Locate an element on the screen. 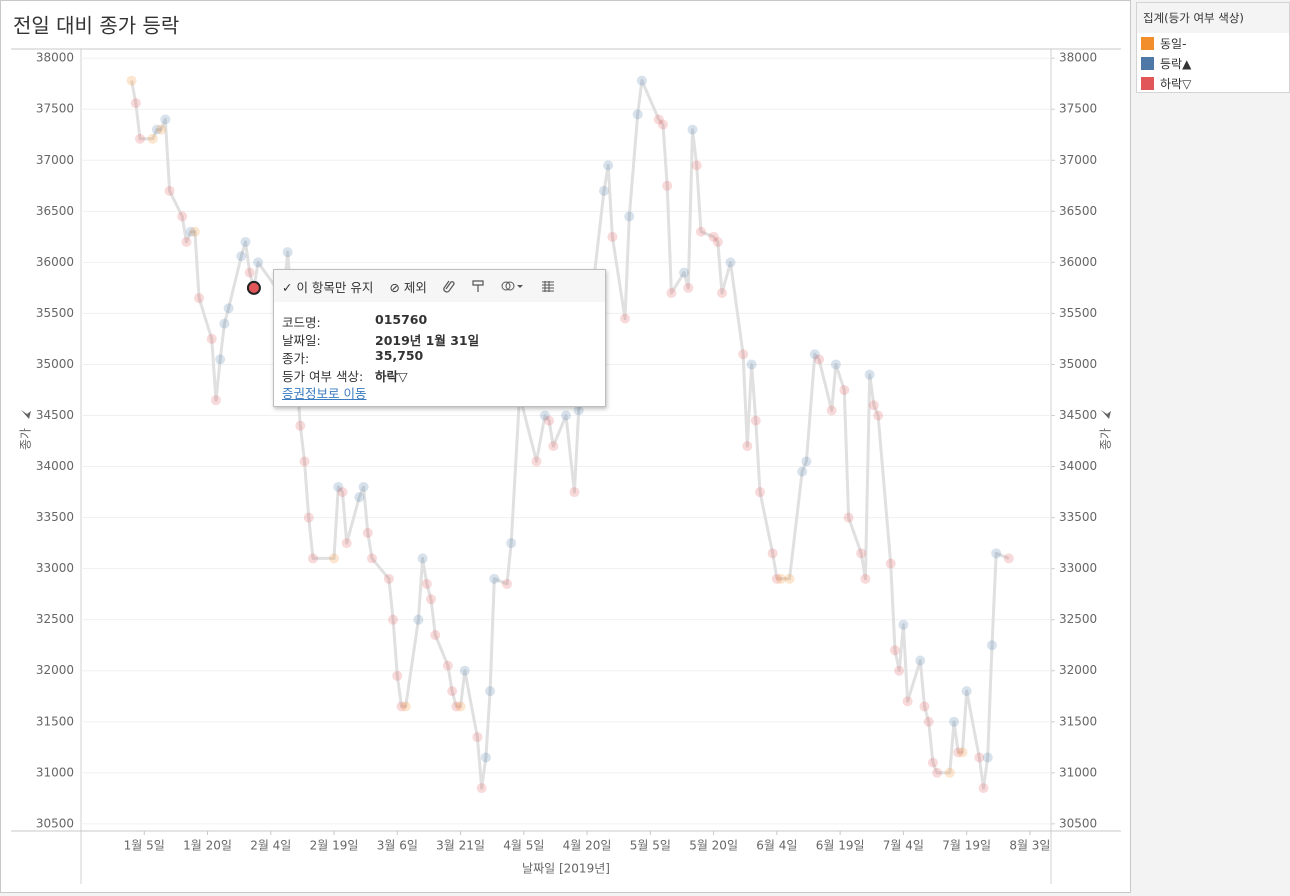 This screenshot has height=896, width=1290. group-icon is located at coordinates (513, 286).